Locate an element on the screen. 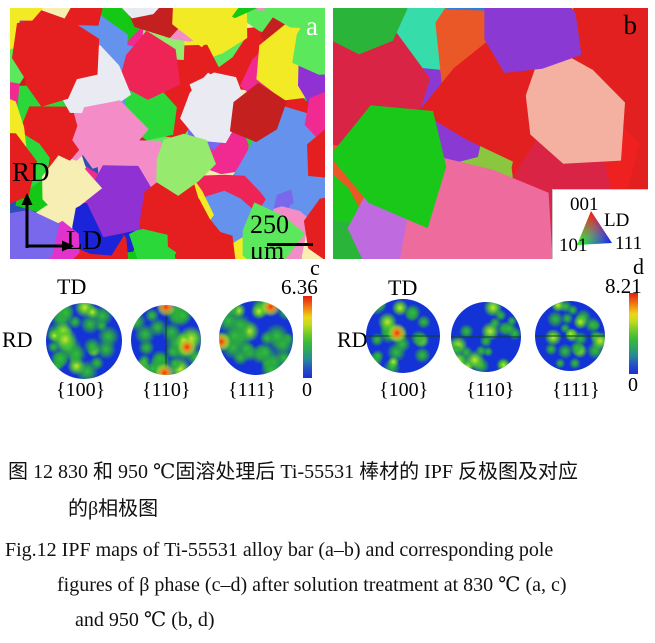  pole-label-d-111: {111} is located at coordinates (576, 390).